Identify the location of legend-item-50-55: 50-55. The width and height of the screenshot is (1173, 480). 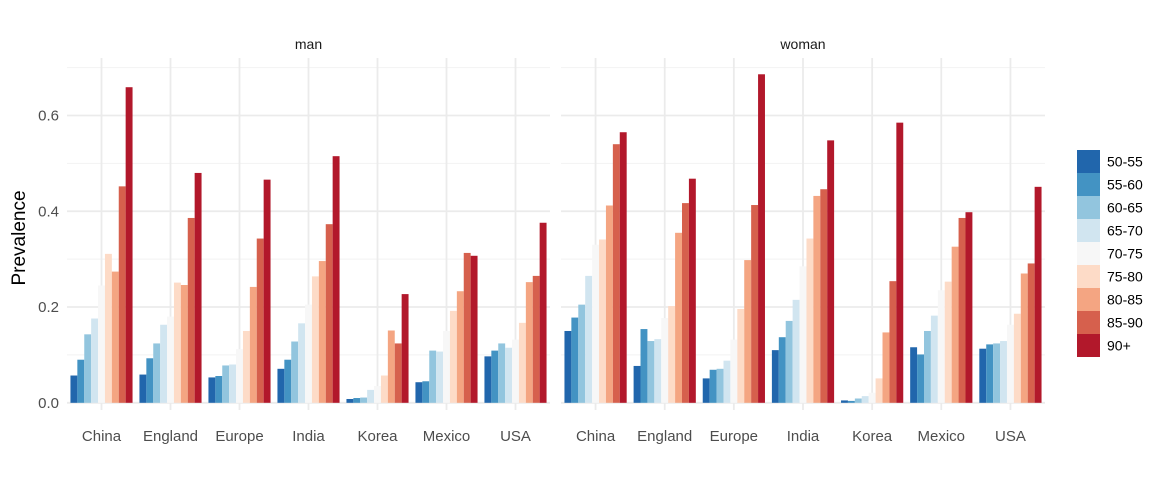
(1110, 161).